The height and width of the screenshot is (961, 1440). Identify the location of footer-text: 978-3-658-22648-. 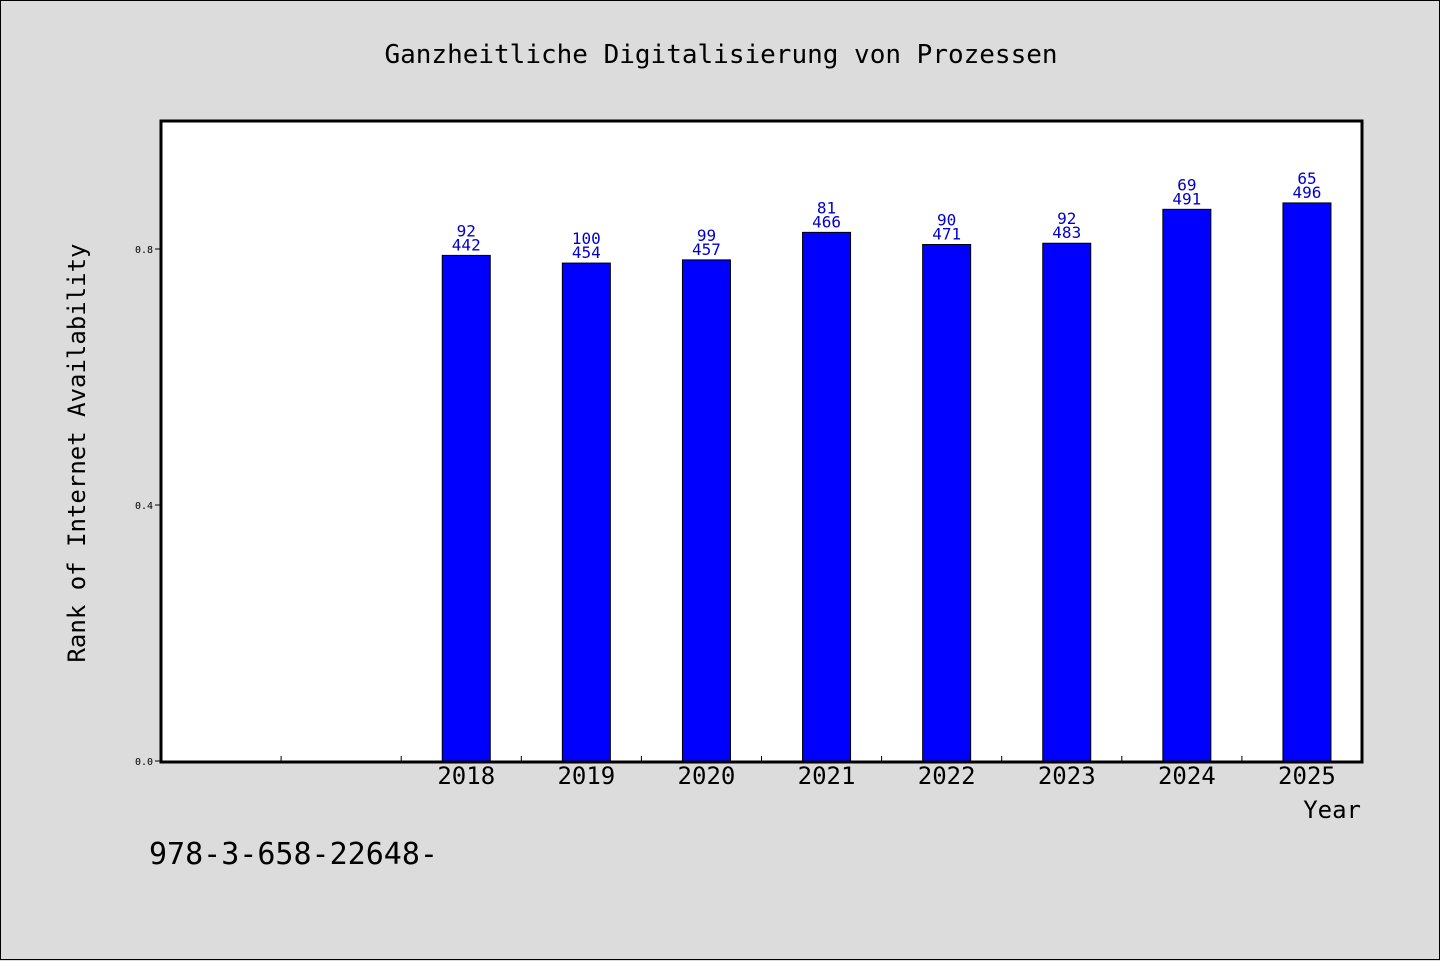
(293, 854).